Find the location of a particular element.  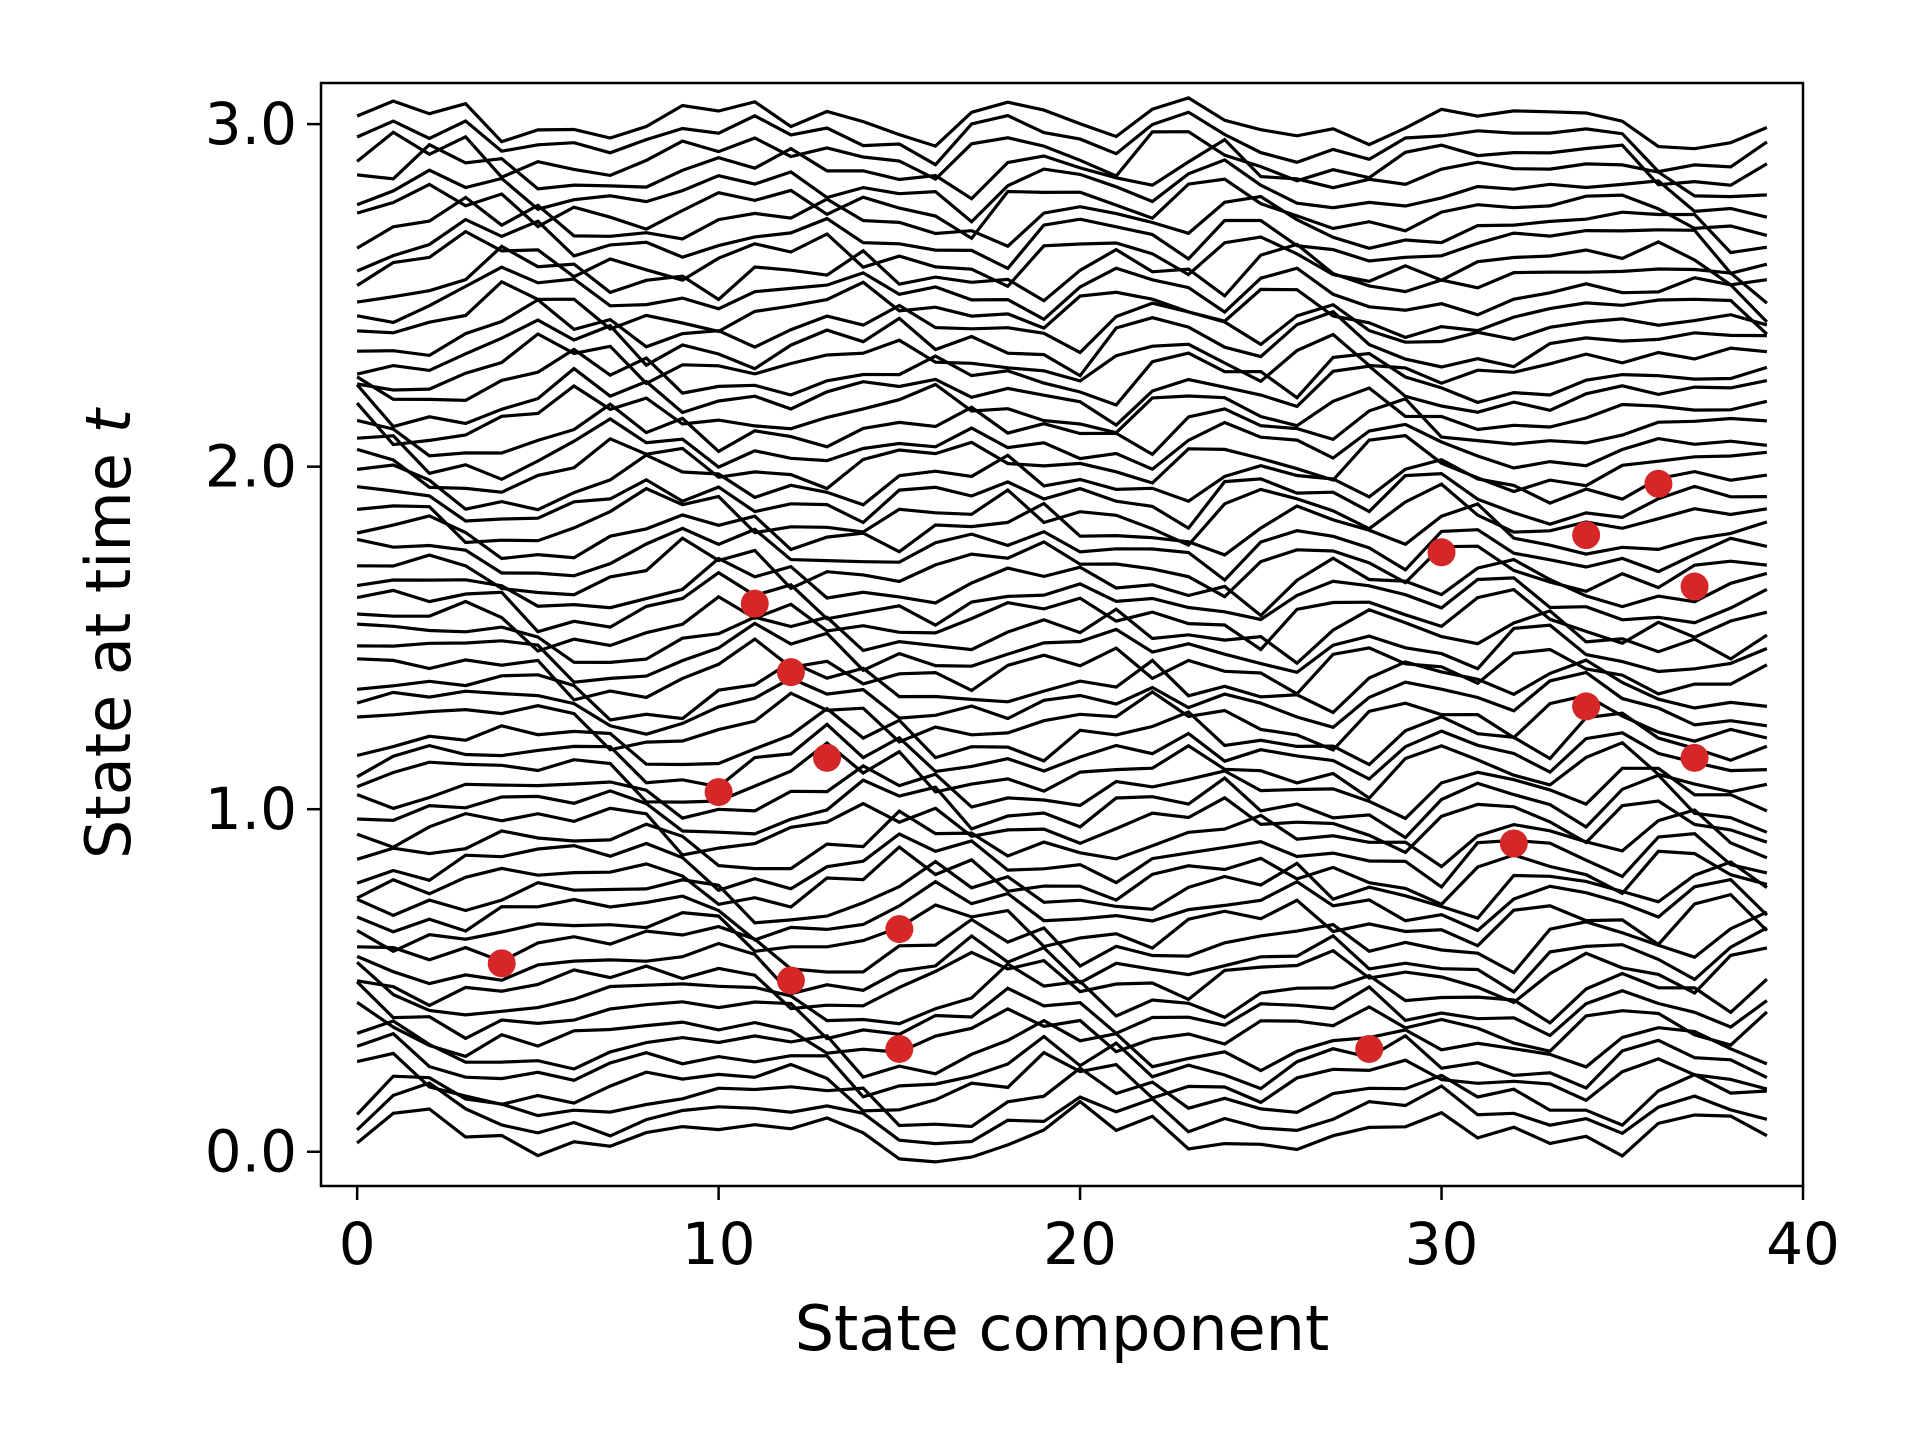

y-tick-label: 3.0 is located at coordinates (251, 124).